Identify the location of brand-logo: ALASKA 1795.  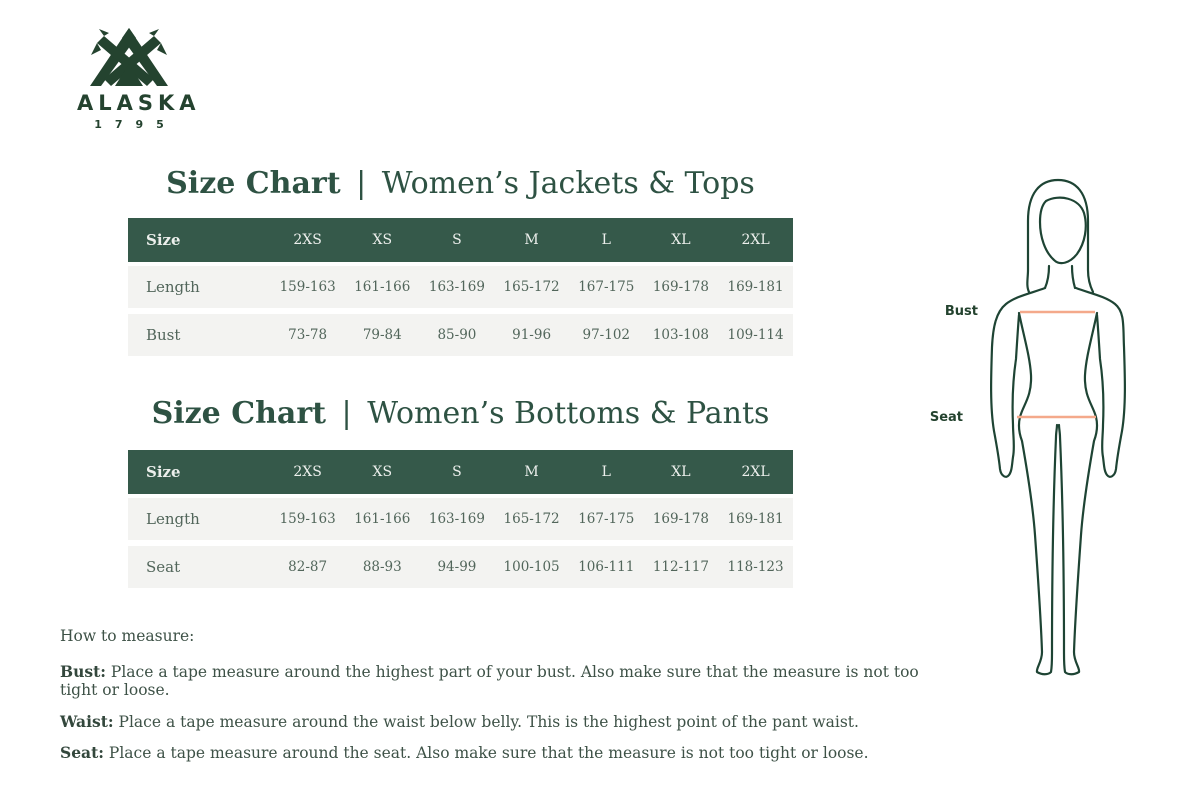
(136, 79).